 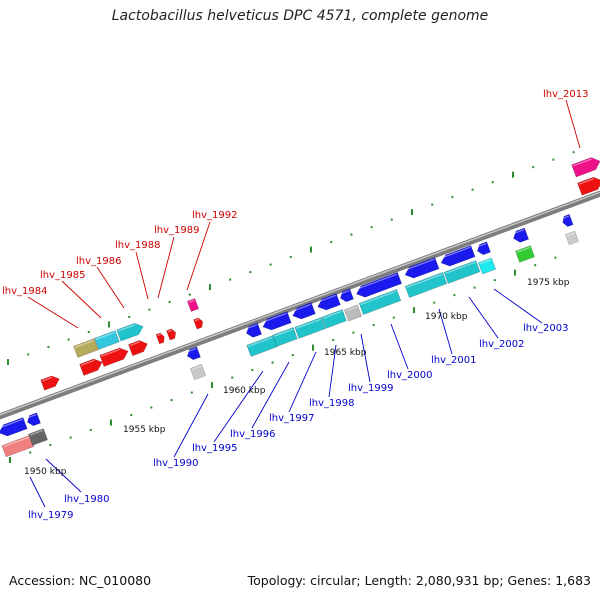 I want to click on gene-label-lhv-1988: lhv_1988, so click(x=137, y=245).